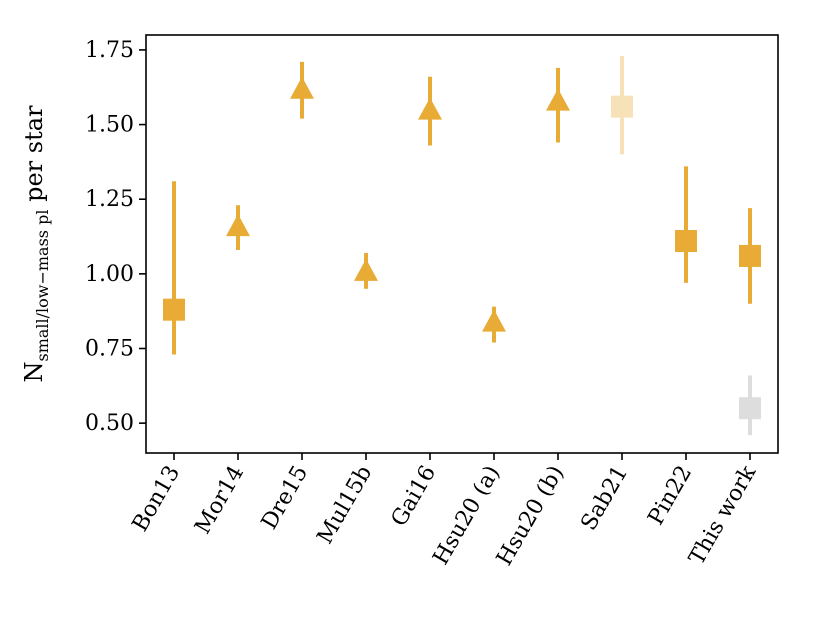 The width and height of the screenshot is (830, 641). What do you see at coordinates (109, 349) in the screenshot?
I see `y-tick-label: 0.75` at bounding box center [109, 349].